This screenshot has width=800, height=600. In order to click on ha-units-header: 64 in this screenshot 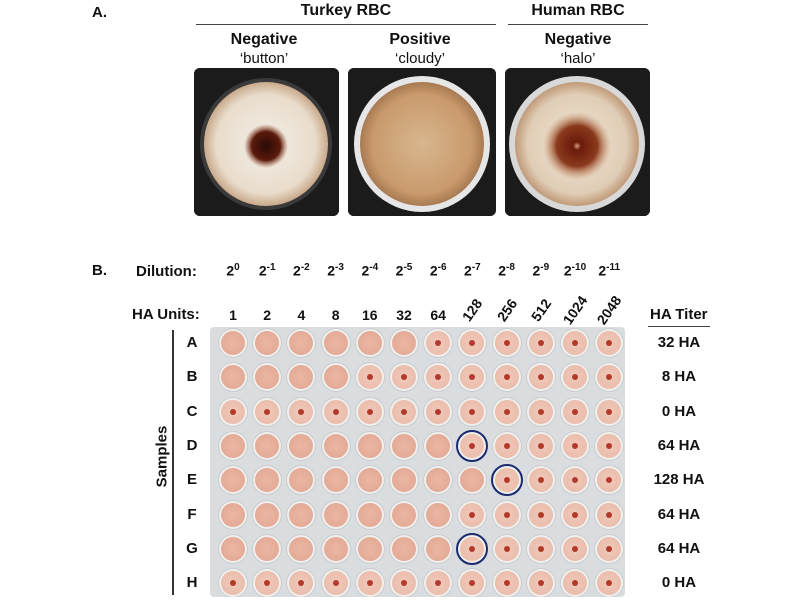, I will do `click(438, 315)`.